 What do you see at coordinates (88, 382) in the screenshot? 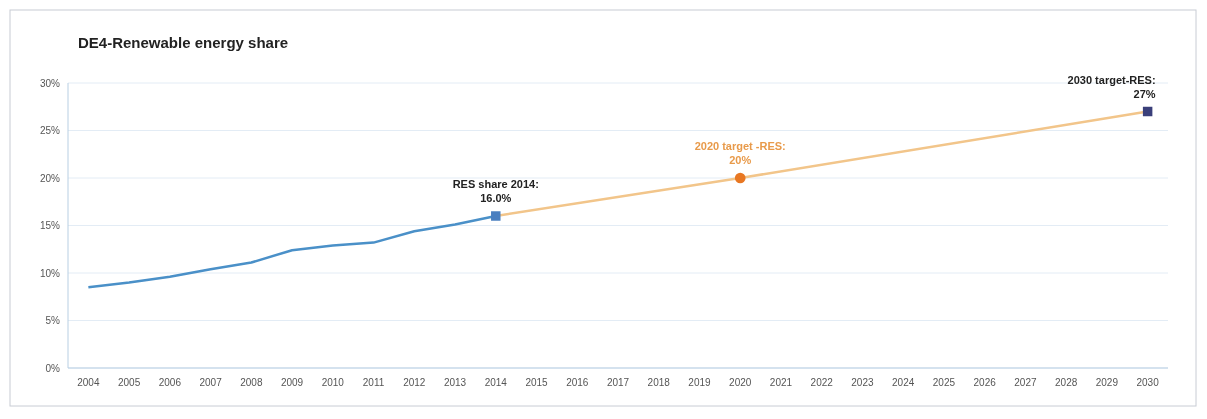
I see `x-tick-label: 2004` at bounding box center [88, 382].